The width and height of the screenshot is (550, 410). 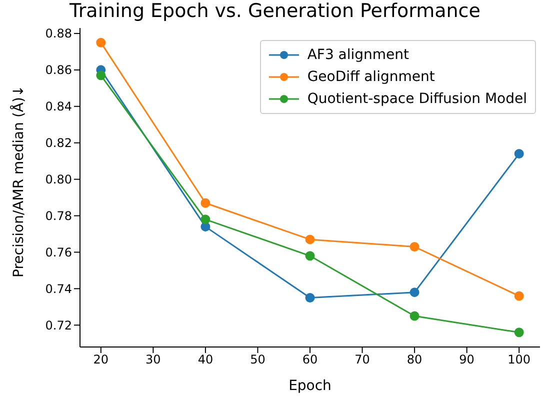 What do you see at coordinates (206, 359) in the screenshot?
I see `x-tick-label: 40` at bounding box center [206, 359].